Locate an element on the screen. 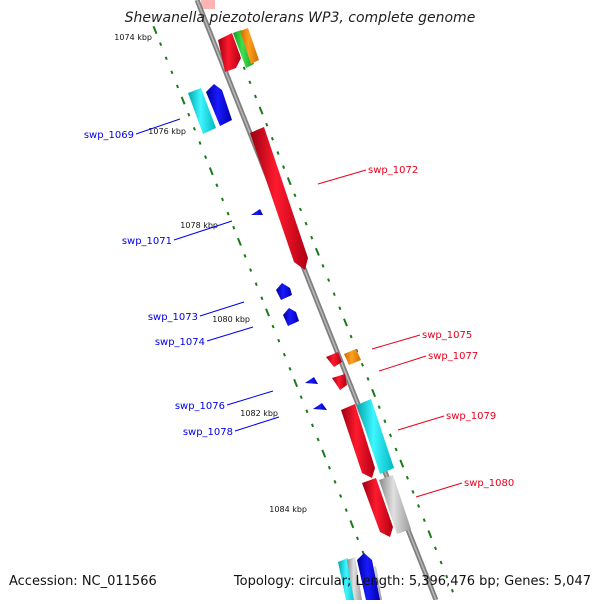 This screenshot has width=600, height=604. label-swp_1077: swp_1077 is located at coordinates (453, 356).